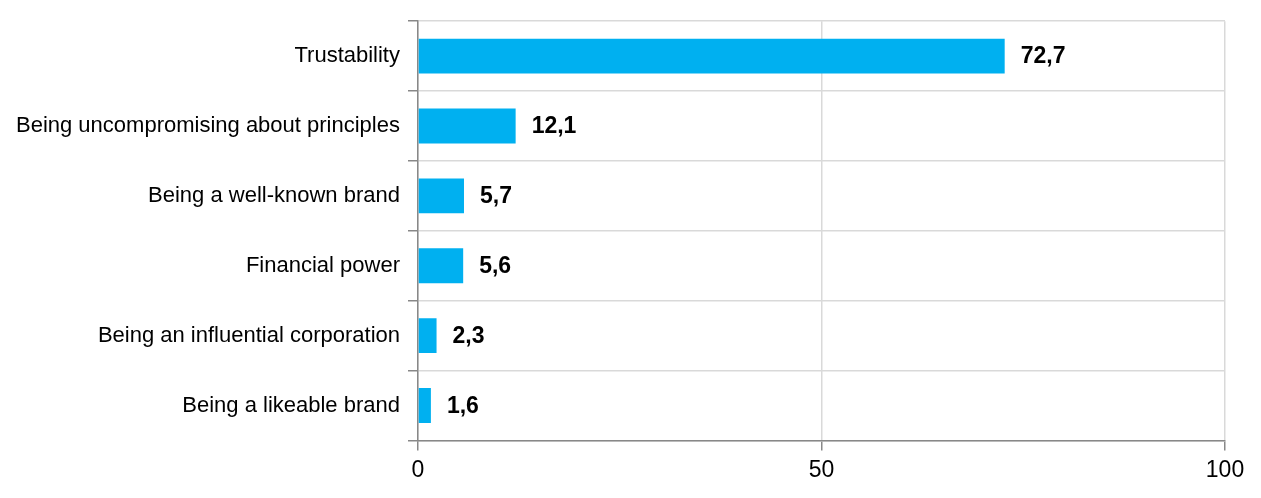 The width and height of the screenshot is (1261, 498). Describe the element at coordinates (821, 468) in the screenshot. I see `x-tick-label: 50` at that location.